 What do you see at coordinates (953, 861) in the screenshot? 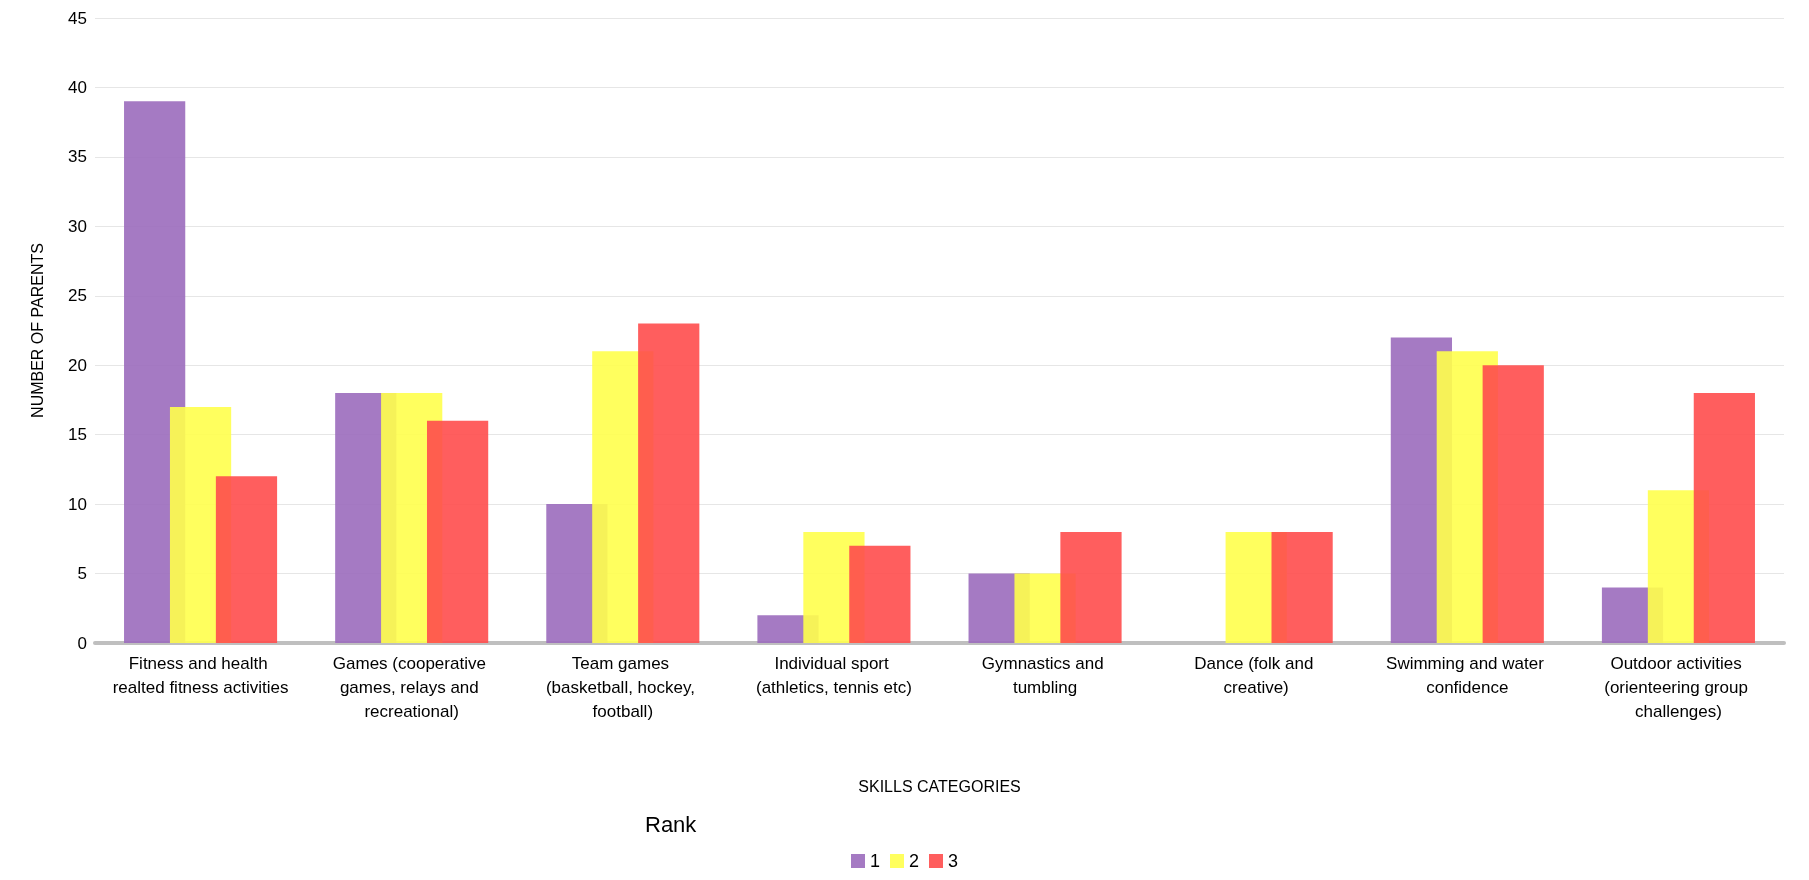
I see `legend-label: 3` at bounding box center [953, 861].